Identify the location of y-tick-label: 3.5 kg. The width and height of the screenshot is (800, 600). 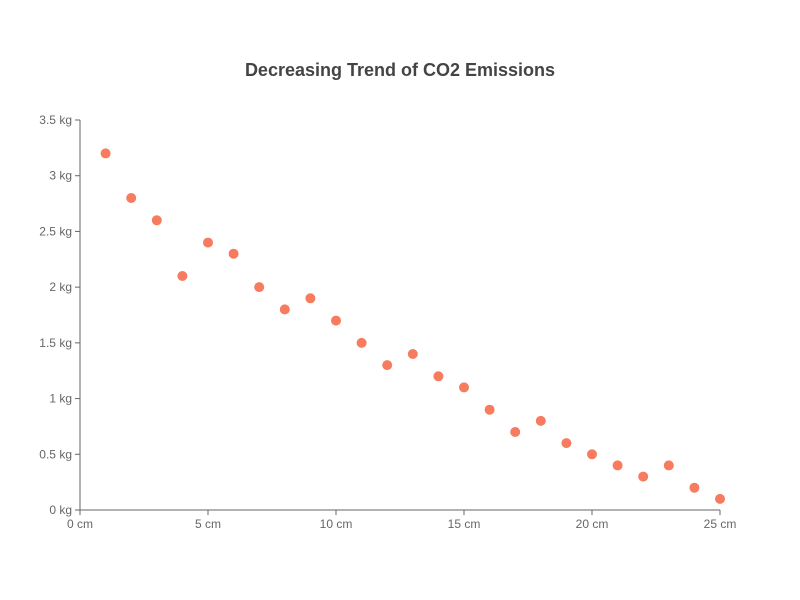
(55, 120).